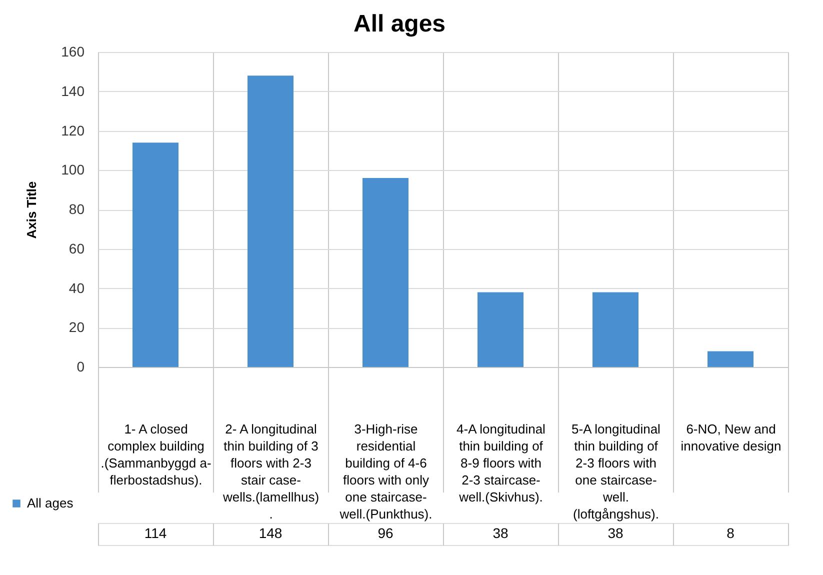 Image resolution: width=823 pixels, height=575 pixels. Describe the element at coordinates (155, 533) in the screenshot. I see `data-label: 114` at that location.